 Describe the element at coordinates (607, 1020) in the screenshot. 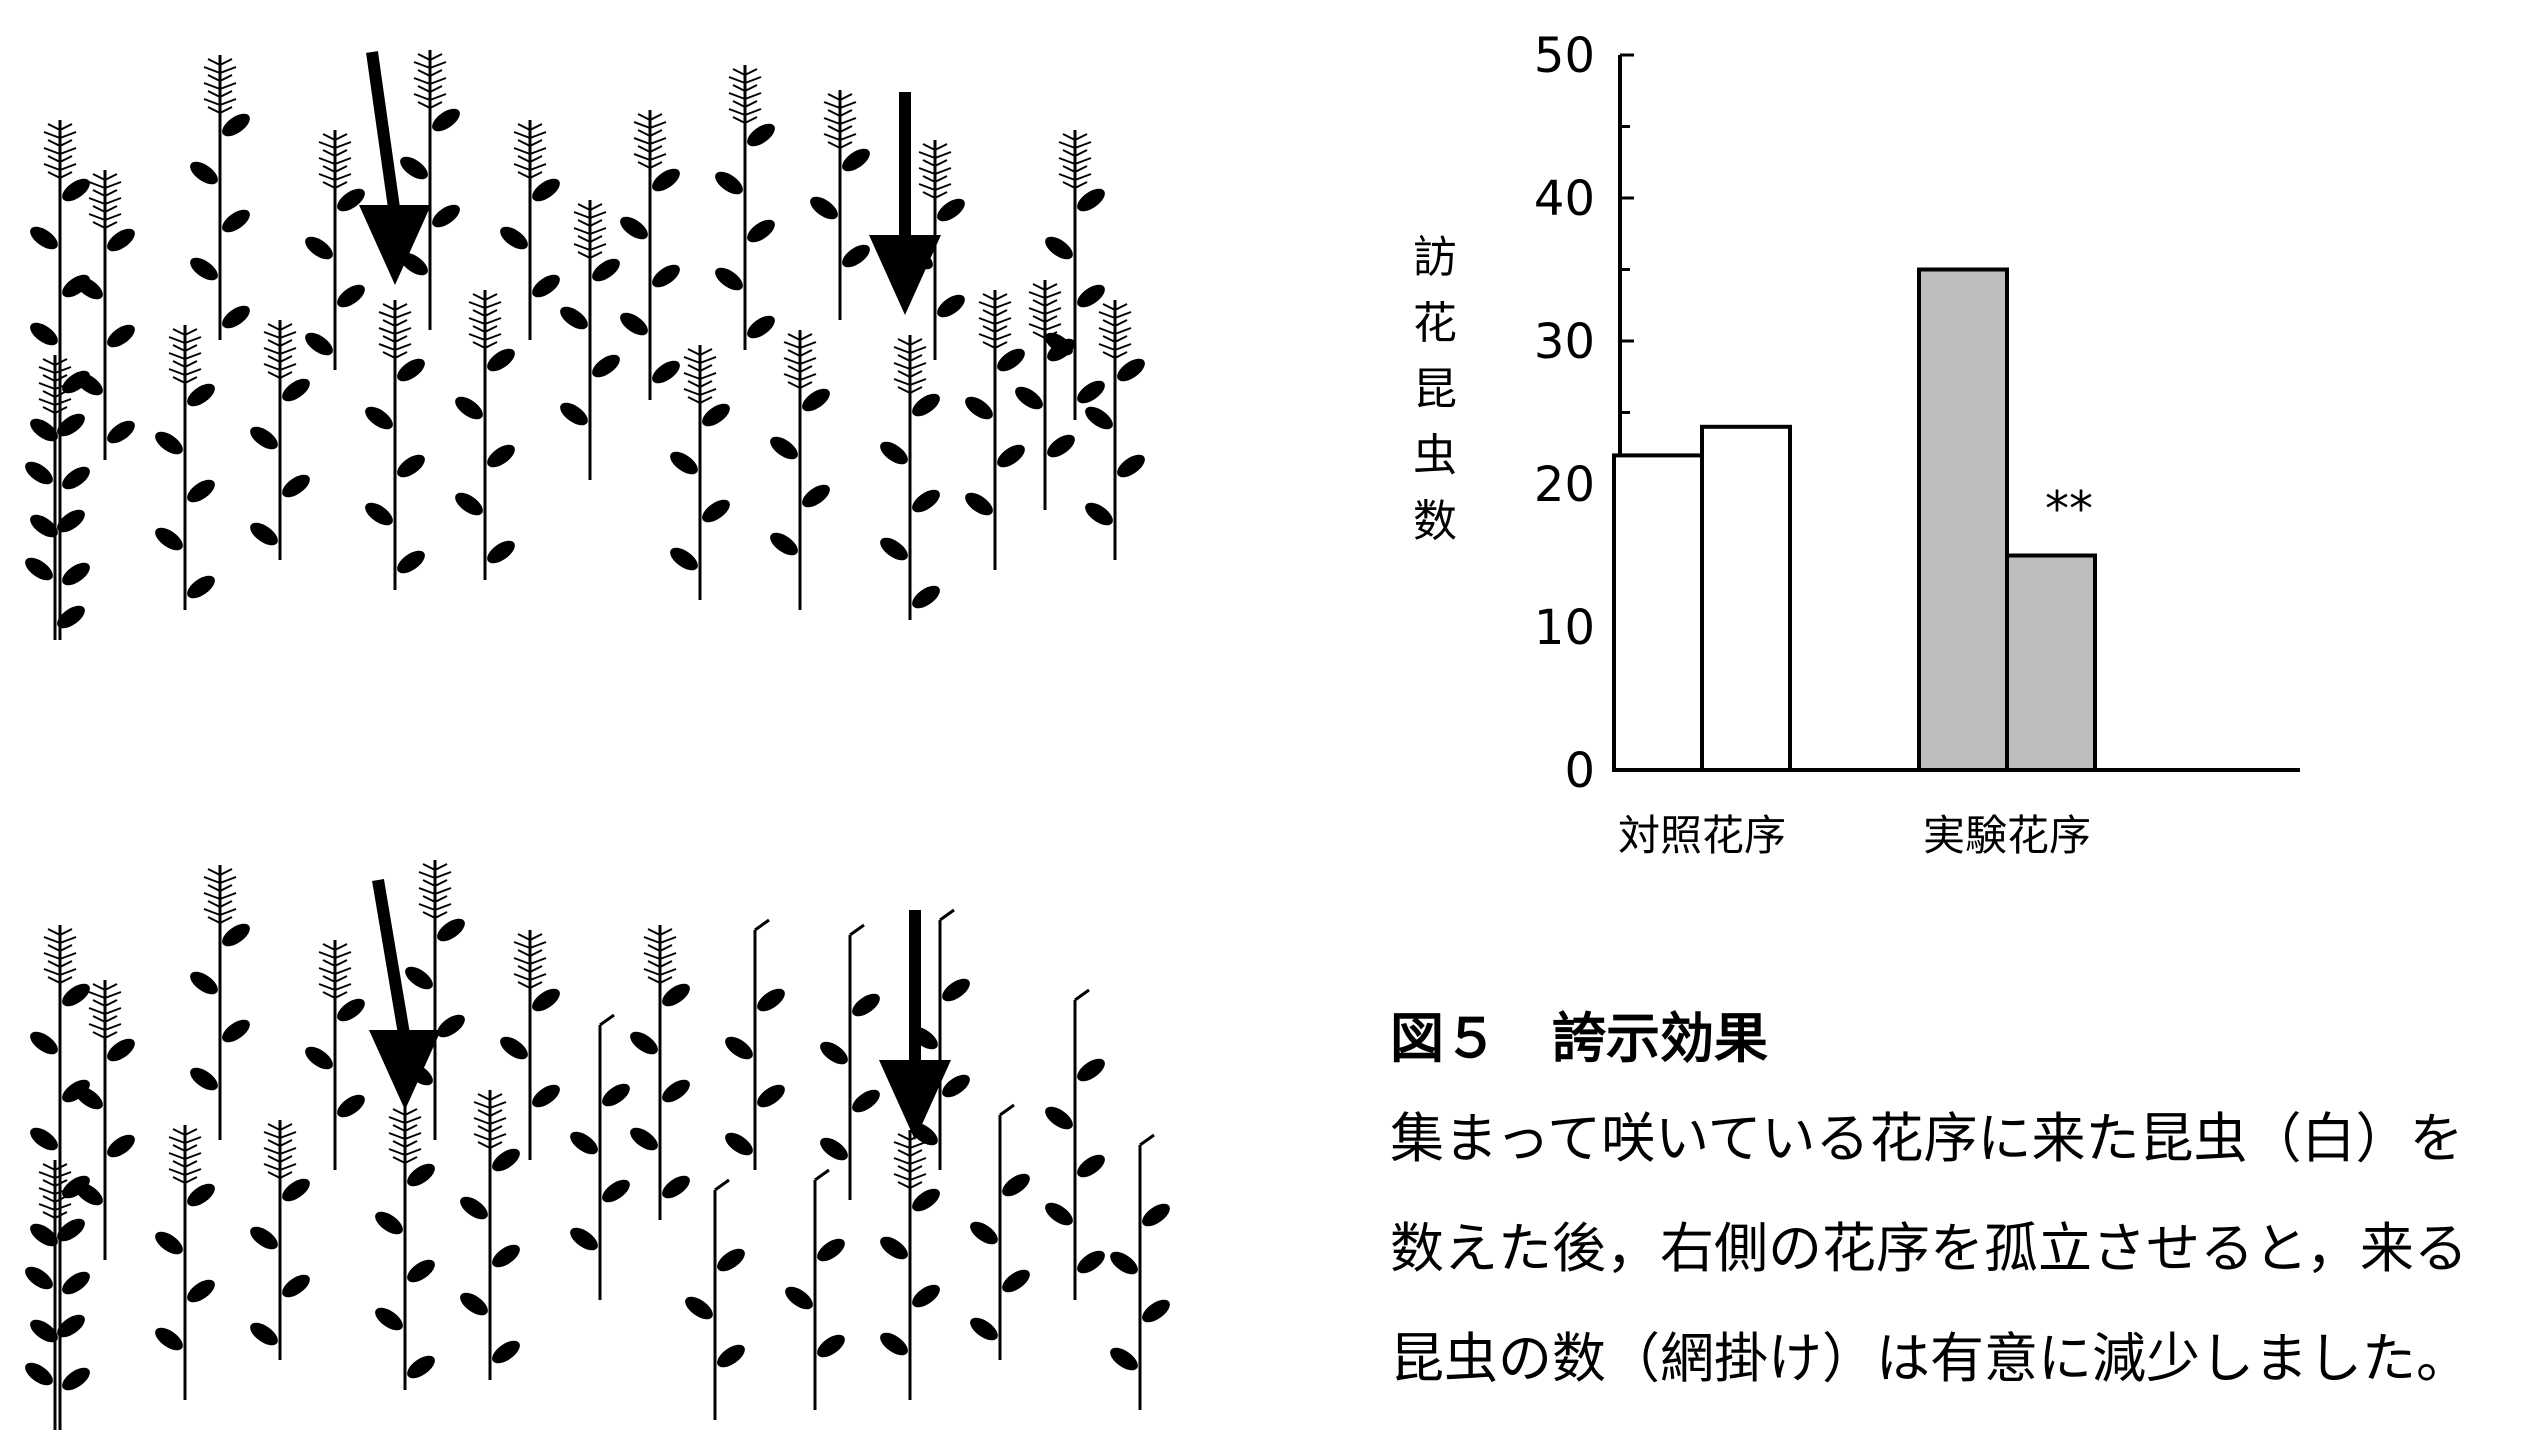

I see `stem-tip` at that location.